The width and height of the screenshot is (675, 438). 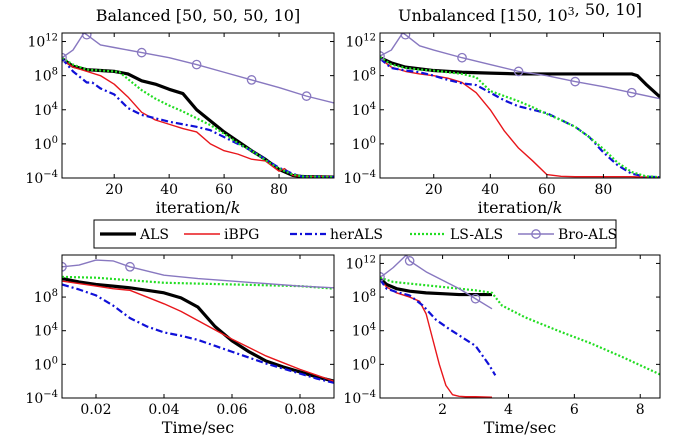 I want to click on x-tick-label: 0.04, so click(x=163, y=410).